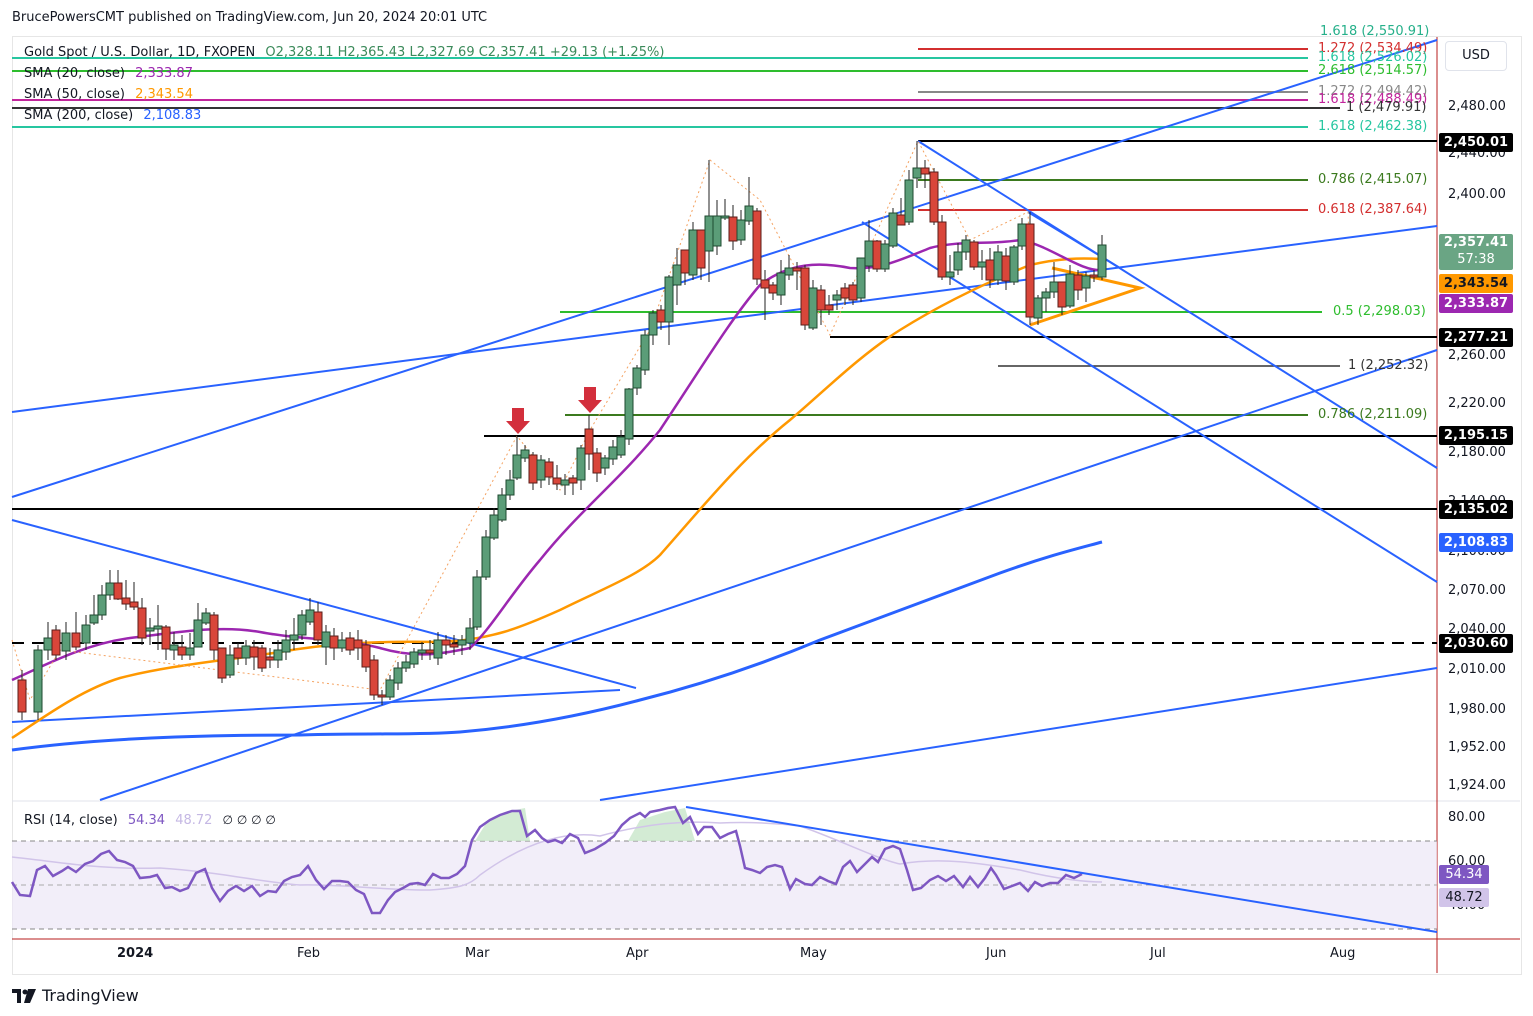  I want to click on time-tick: May, so click(813, 953).